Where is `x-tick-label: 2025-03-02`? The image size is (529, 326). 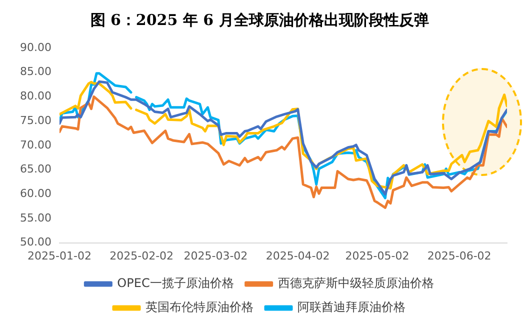
x-tick-label: 2025-03-02 is located at coordinates (216, 255).